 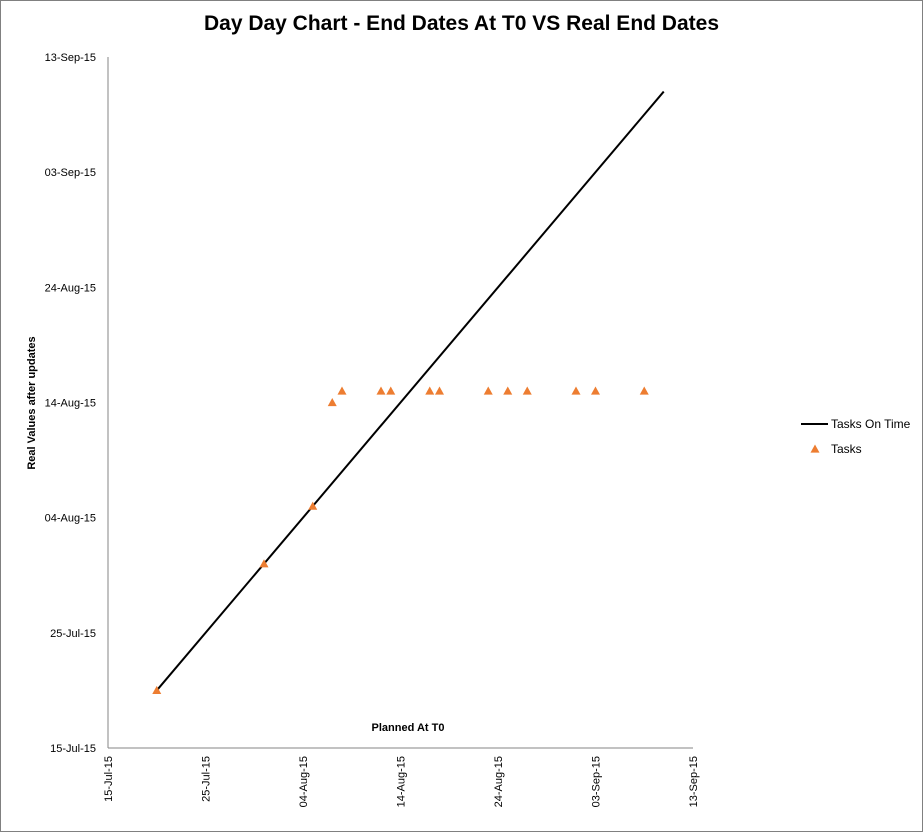 What do you see at coordinates (856, 436) in the screenshot?
I see `legend: Tasks On Time Tasks` at bounding box center [856, 436].